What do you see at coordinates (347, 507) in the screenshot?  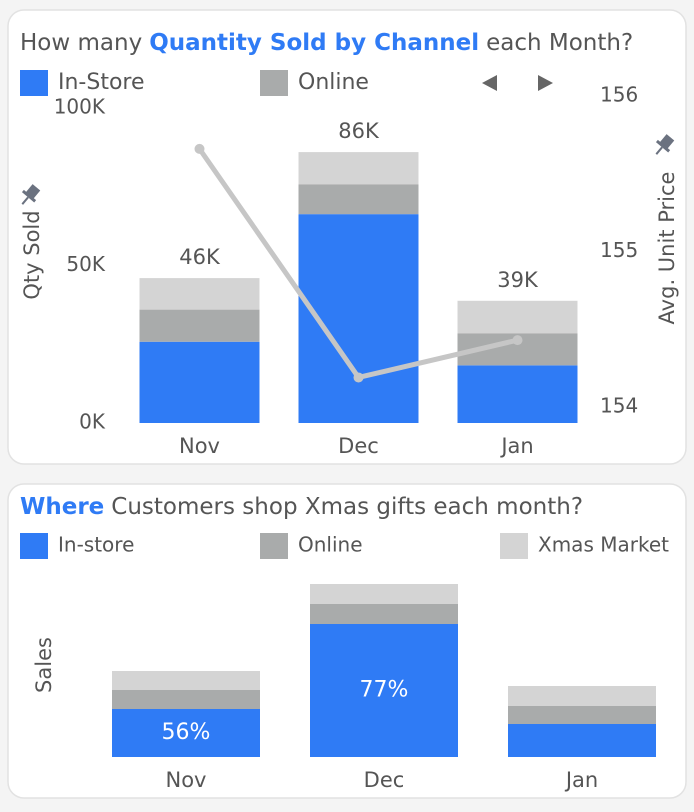 I see `title-part: Customers shop Xmas gifts each month?` at bounding box center [347, 507].